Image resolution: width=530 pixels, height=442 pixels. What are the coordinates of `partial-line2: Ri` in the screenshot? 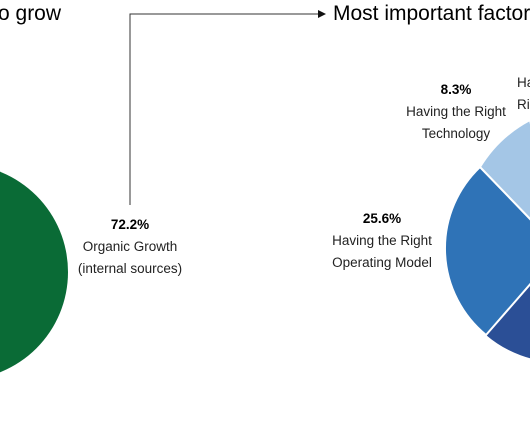 It's located at (523, 104).